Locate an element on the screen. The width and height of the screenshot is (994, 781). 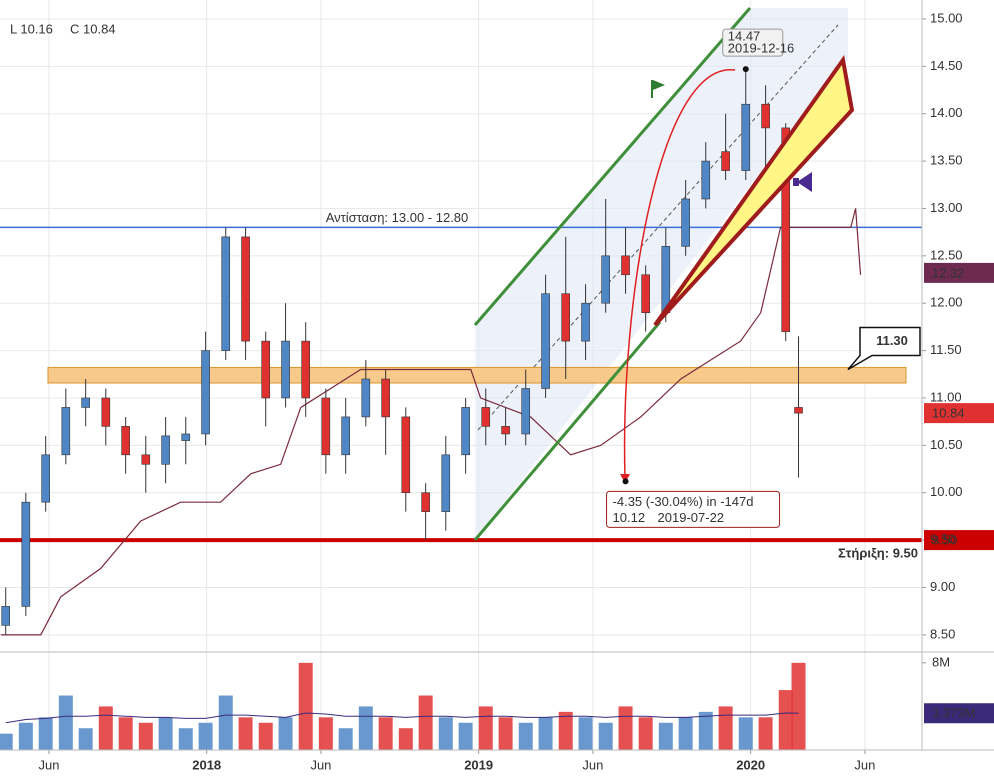
flag-icon is located at coordinates (658, 89).